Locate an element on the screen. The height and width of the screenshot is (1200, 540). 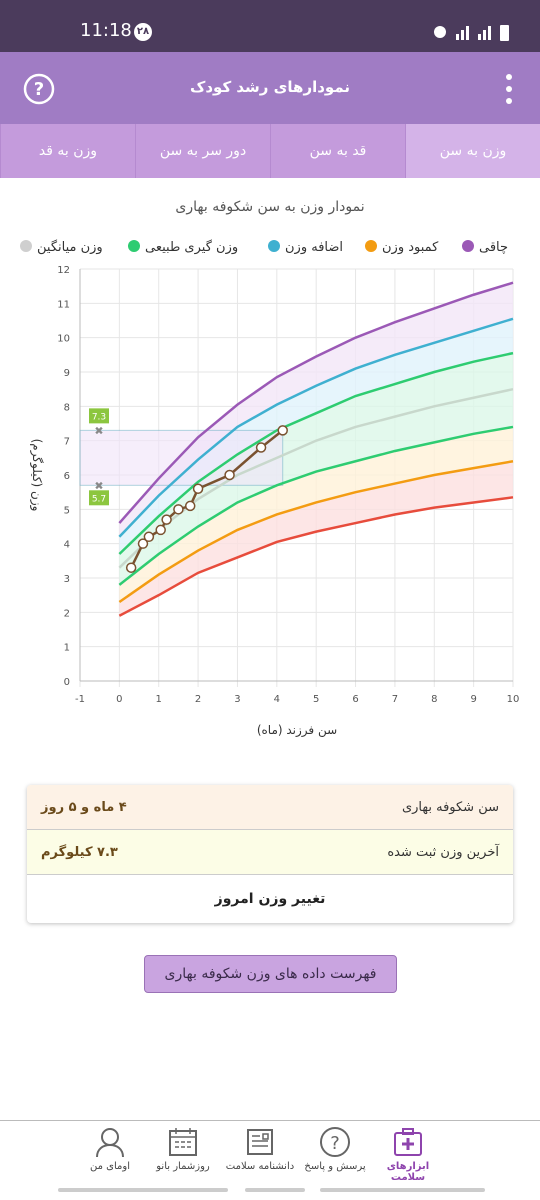
x-tick-label: -1 is located at coordinates (80, 699).